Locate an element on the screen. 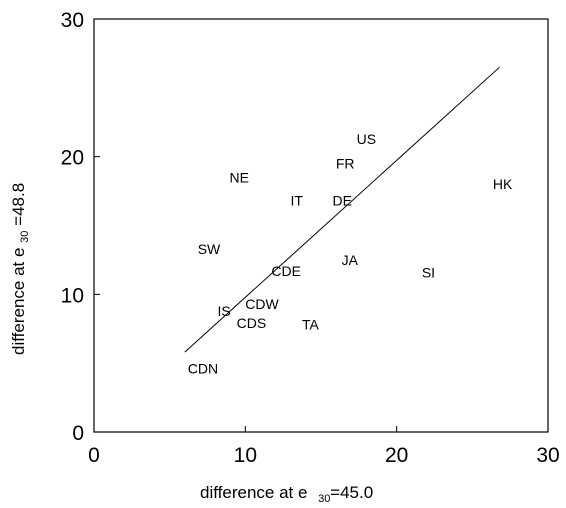  x-axis-label-subscript: 30 is located at coordinates (324, 499).